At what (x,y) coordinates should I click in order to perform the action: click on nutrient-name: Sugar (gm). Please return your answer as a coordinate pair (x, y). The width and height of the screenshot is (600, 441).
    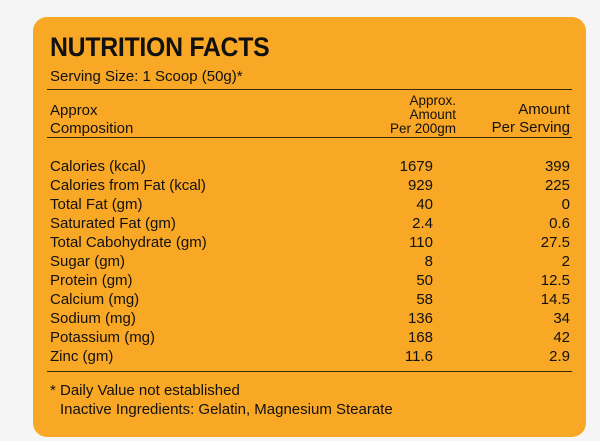
    Looking at the image, I should click on (88, 261).